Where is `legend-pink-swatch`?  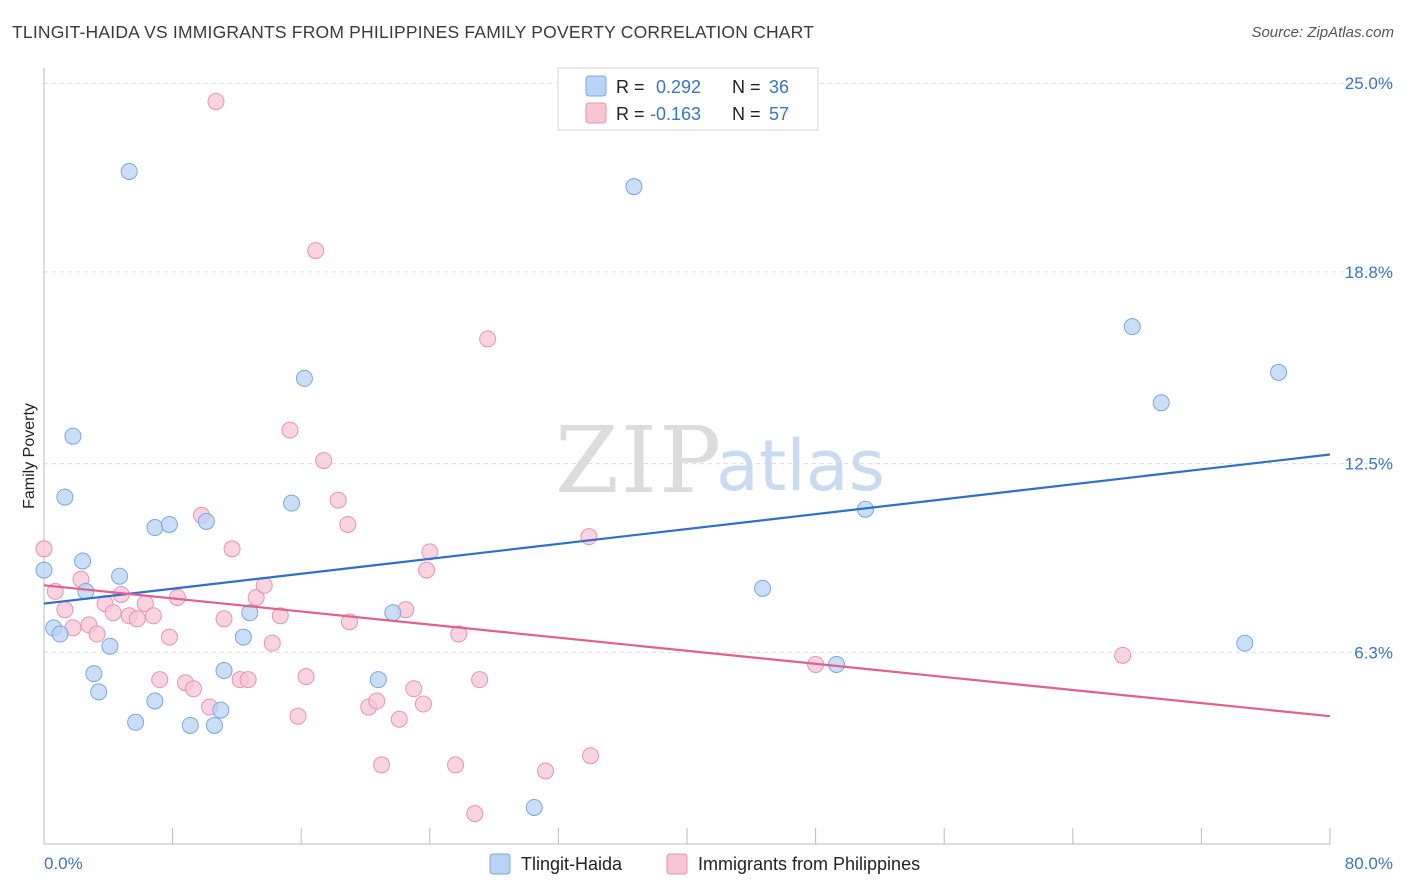 legend-pink-swatch is located at coordinates (596, 113).